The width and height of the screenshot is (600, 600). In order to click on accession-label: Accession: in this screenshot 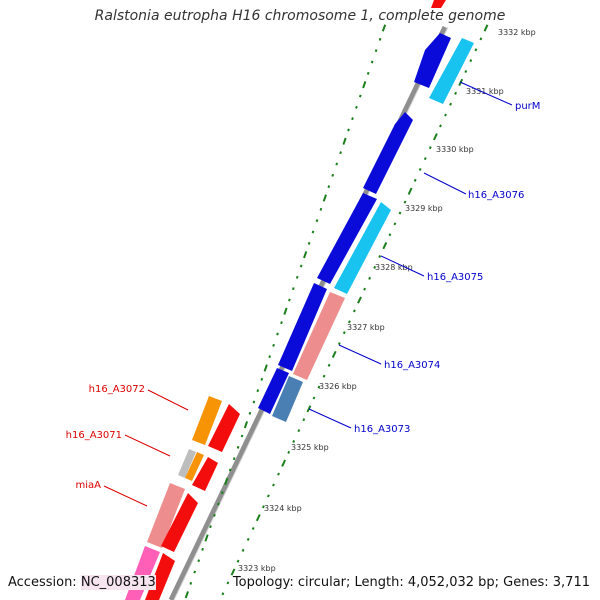, I will do `click(42, 582)`.